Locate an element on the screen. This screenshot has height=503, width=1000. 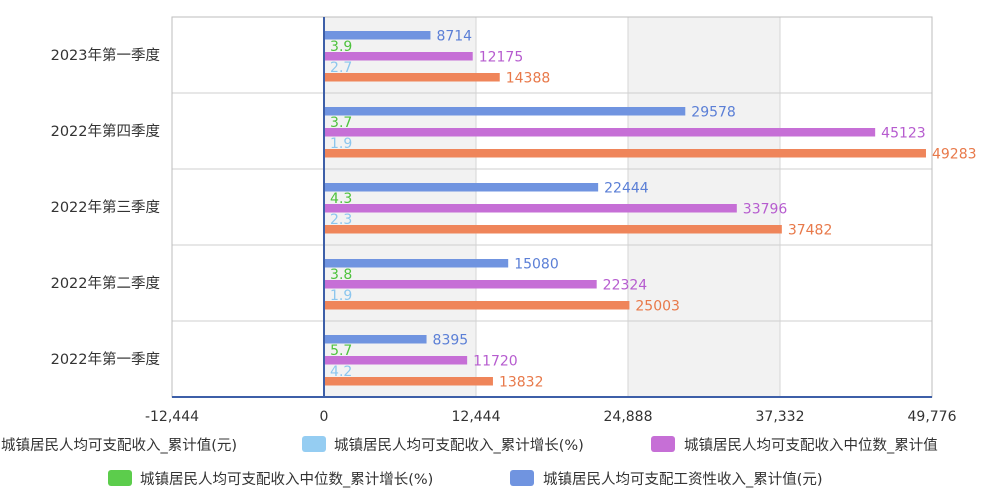
legend-label: 城镇居民人均可支配工资性收入_累计值(元) is located at coordinates (683, 479).